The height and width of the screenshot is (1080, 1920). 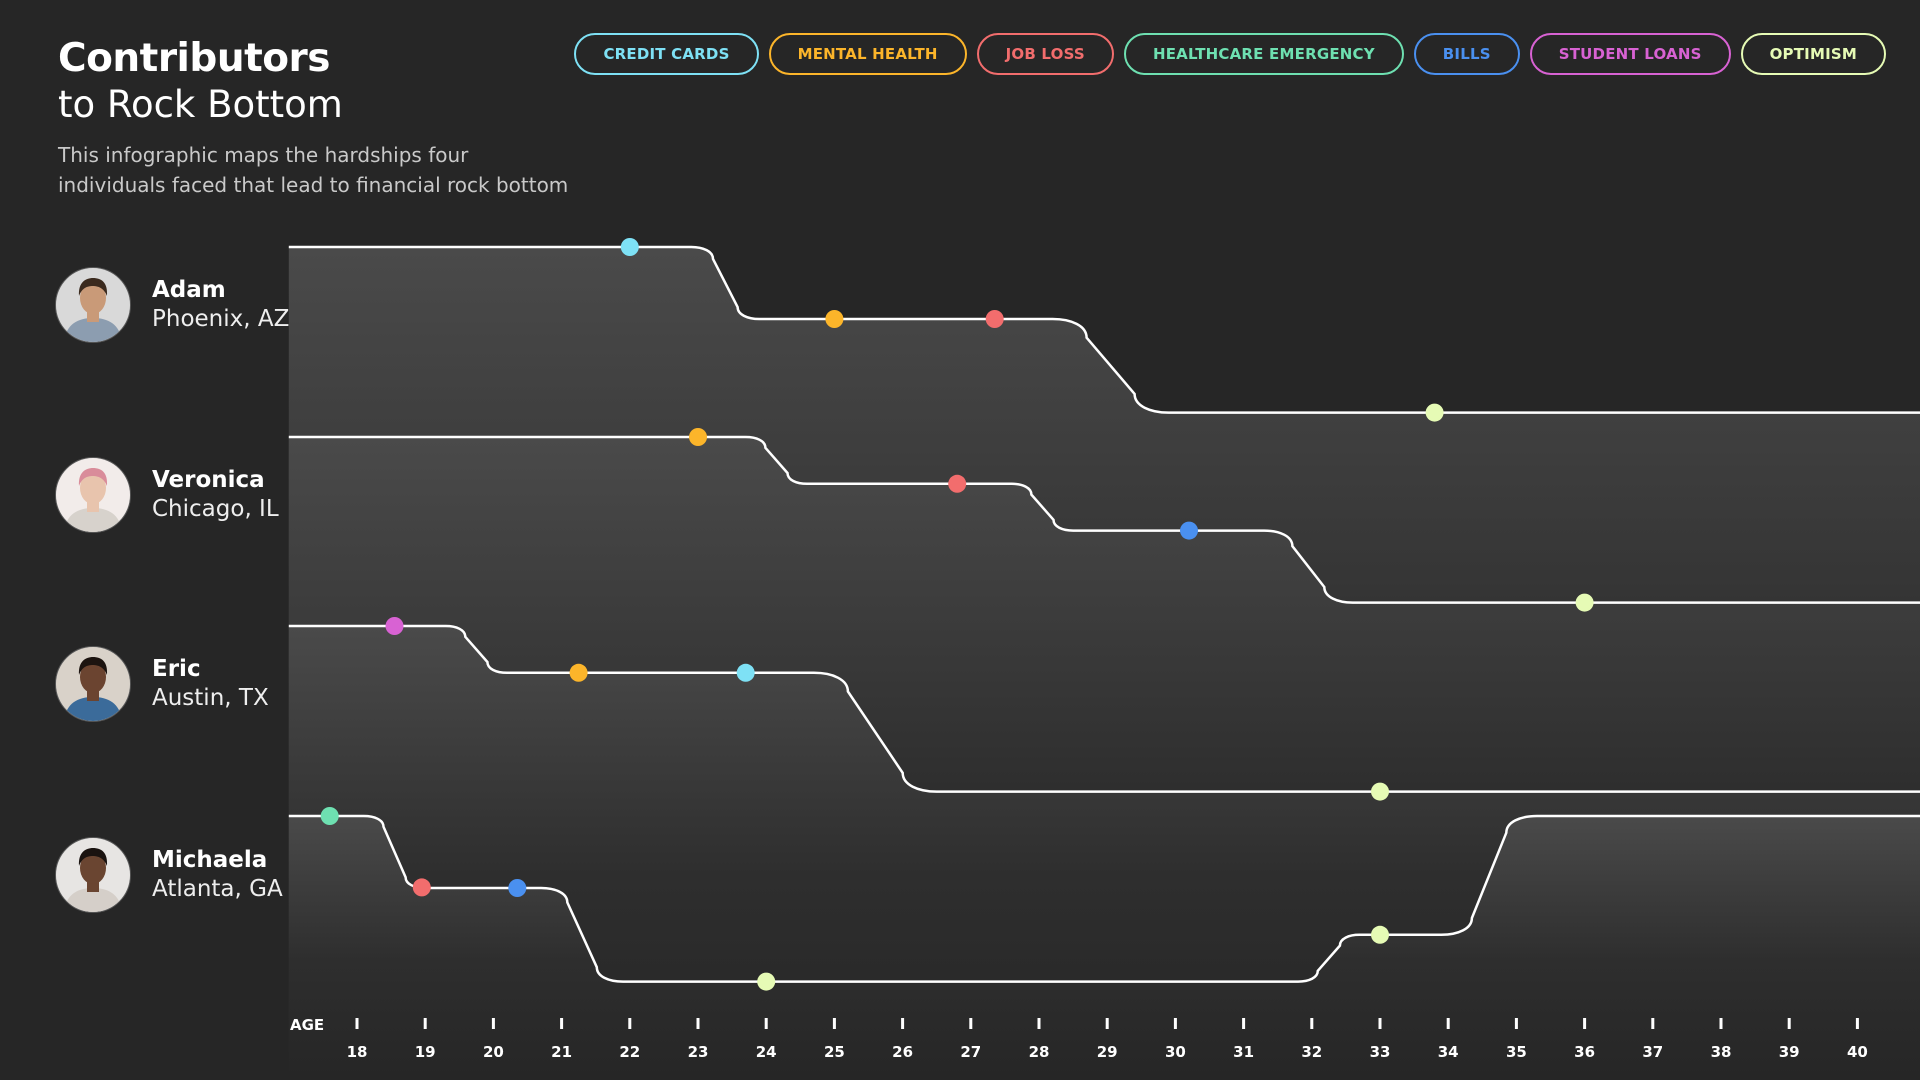 I want to click on event-dot-adam-mental-health, so click(x=834, y=319).